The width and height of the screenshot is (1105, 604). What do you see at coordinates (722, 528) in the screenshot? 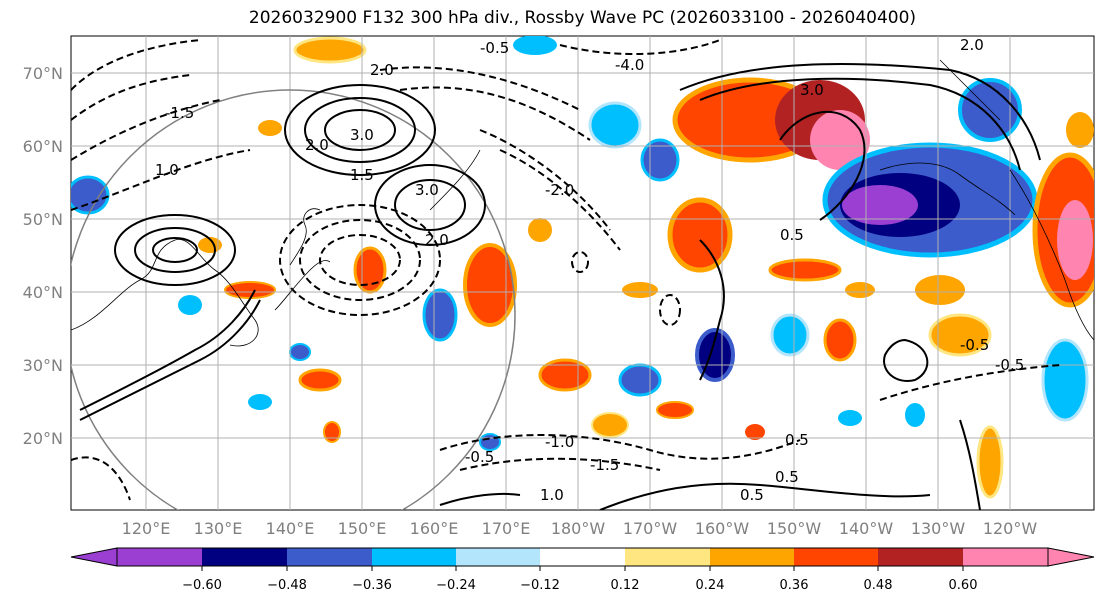
I see `lon-label: 160°W` at bounding box center [722, 528].